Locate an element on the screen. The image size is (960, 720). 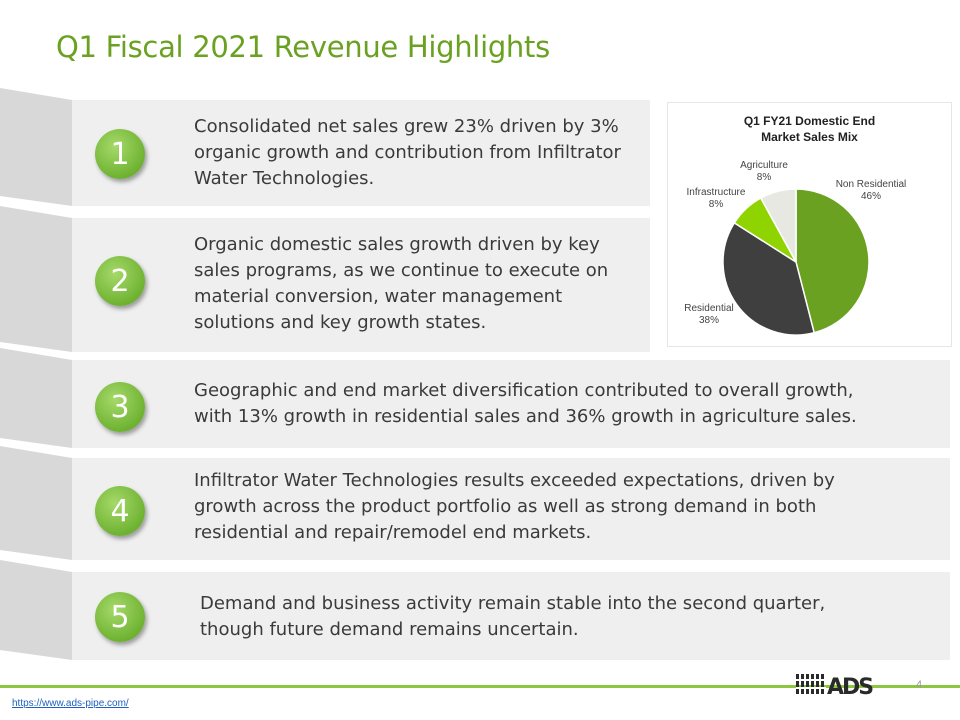
text-line: Water Technologies. is located at coordinates (284, 178).